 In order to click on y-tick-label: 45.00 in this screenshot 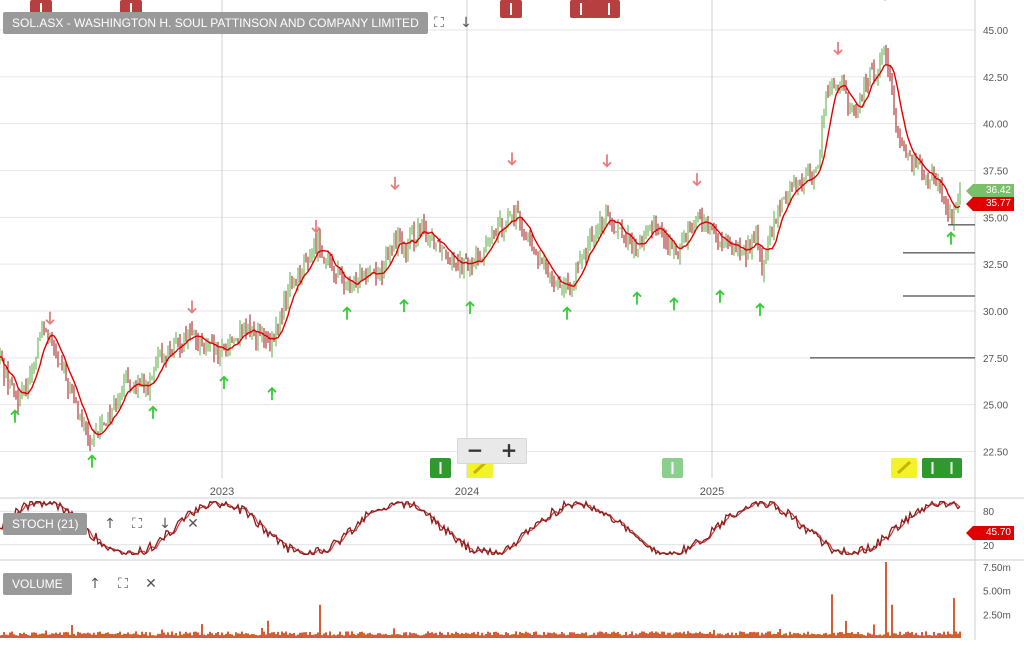, I will do `click(995, 31)`.